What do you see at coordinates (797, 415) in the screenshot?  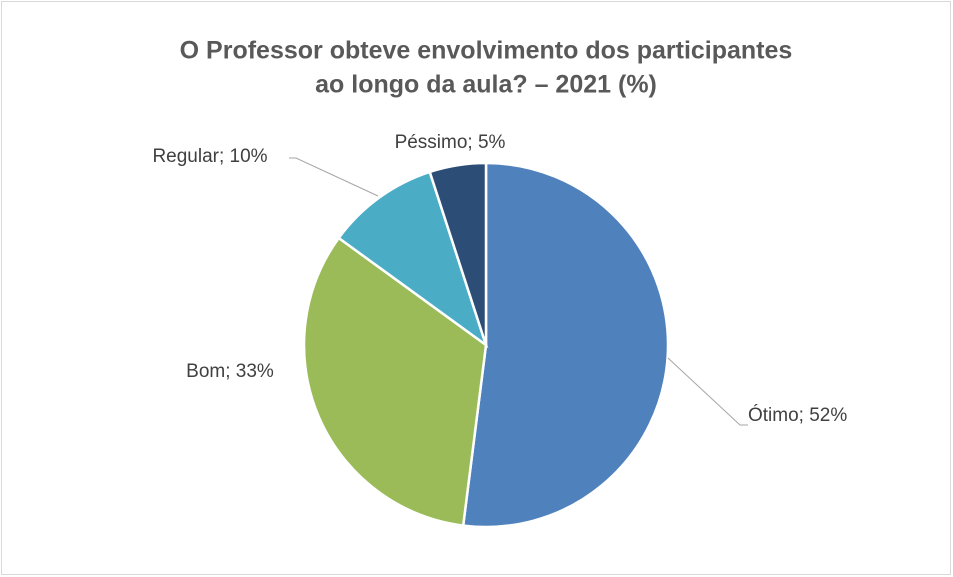 I see `data-label: Ótimo; 52%` at bounding box center [797, 415].